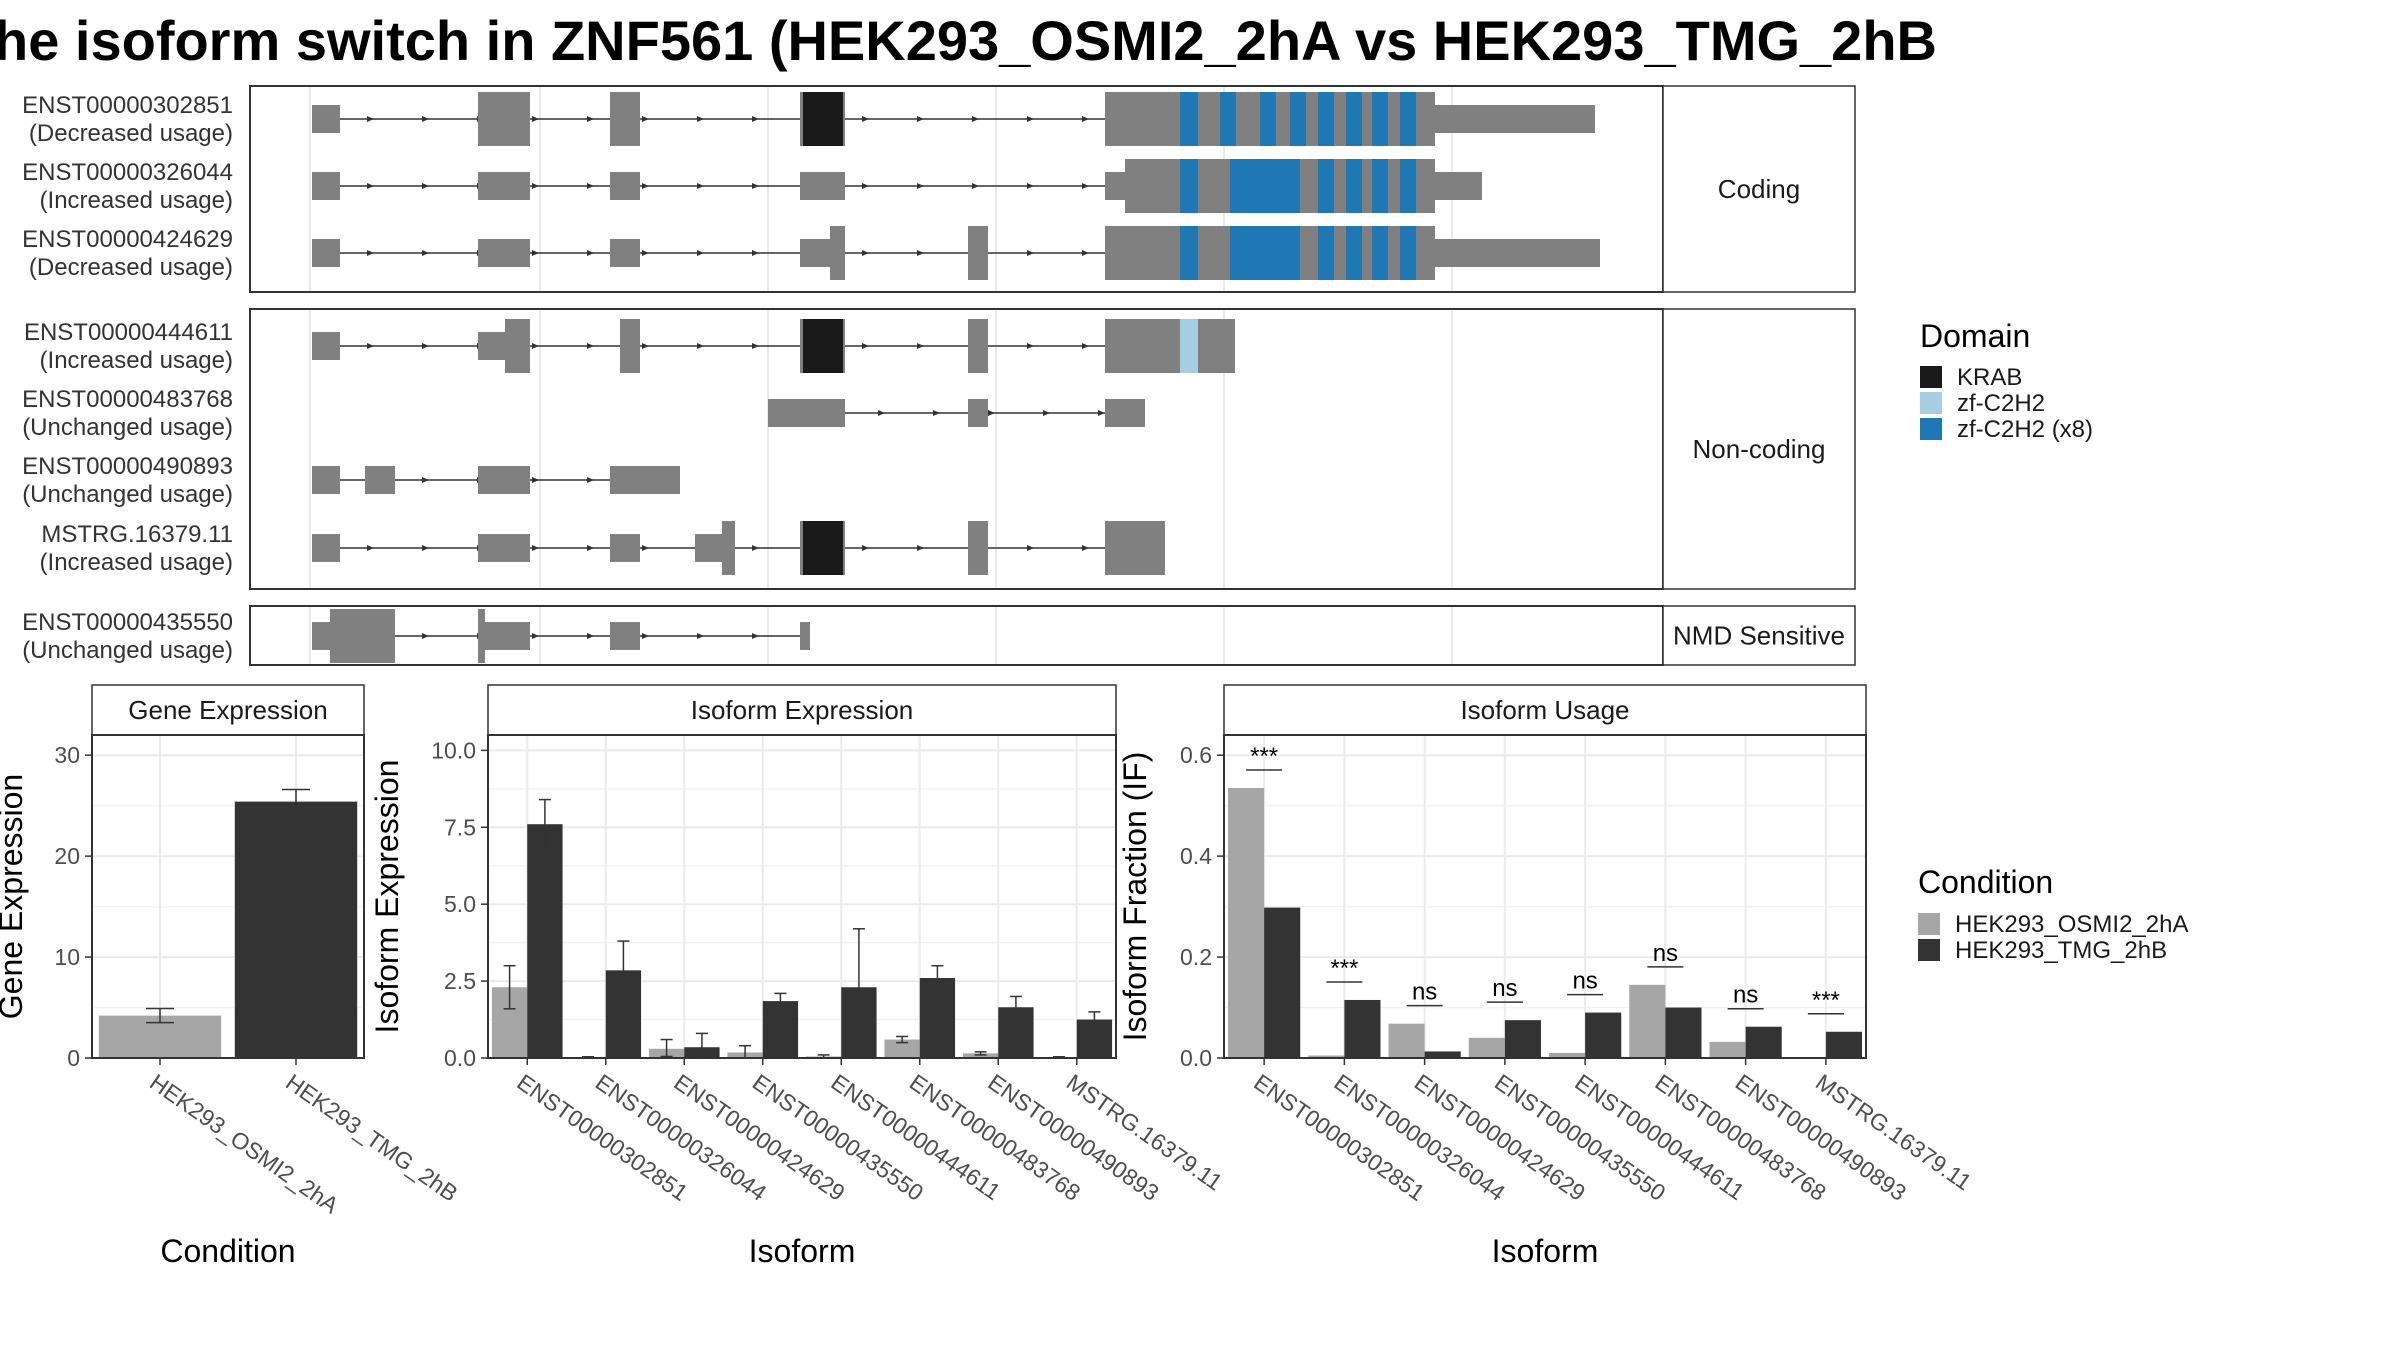 This screenshot has width=2400, height=1350. I want to click on group-strip-label: NMD Sensitive, so click(1759, 636).